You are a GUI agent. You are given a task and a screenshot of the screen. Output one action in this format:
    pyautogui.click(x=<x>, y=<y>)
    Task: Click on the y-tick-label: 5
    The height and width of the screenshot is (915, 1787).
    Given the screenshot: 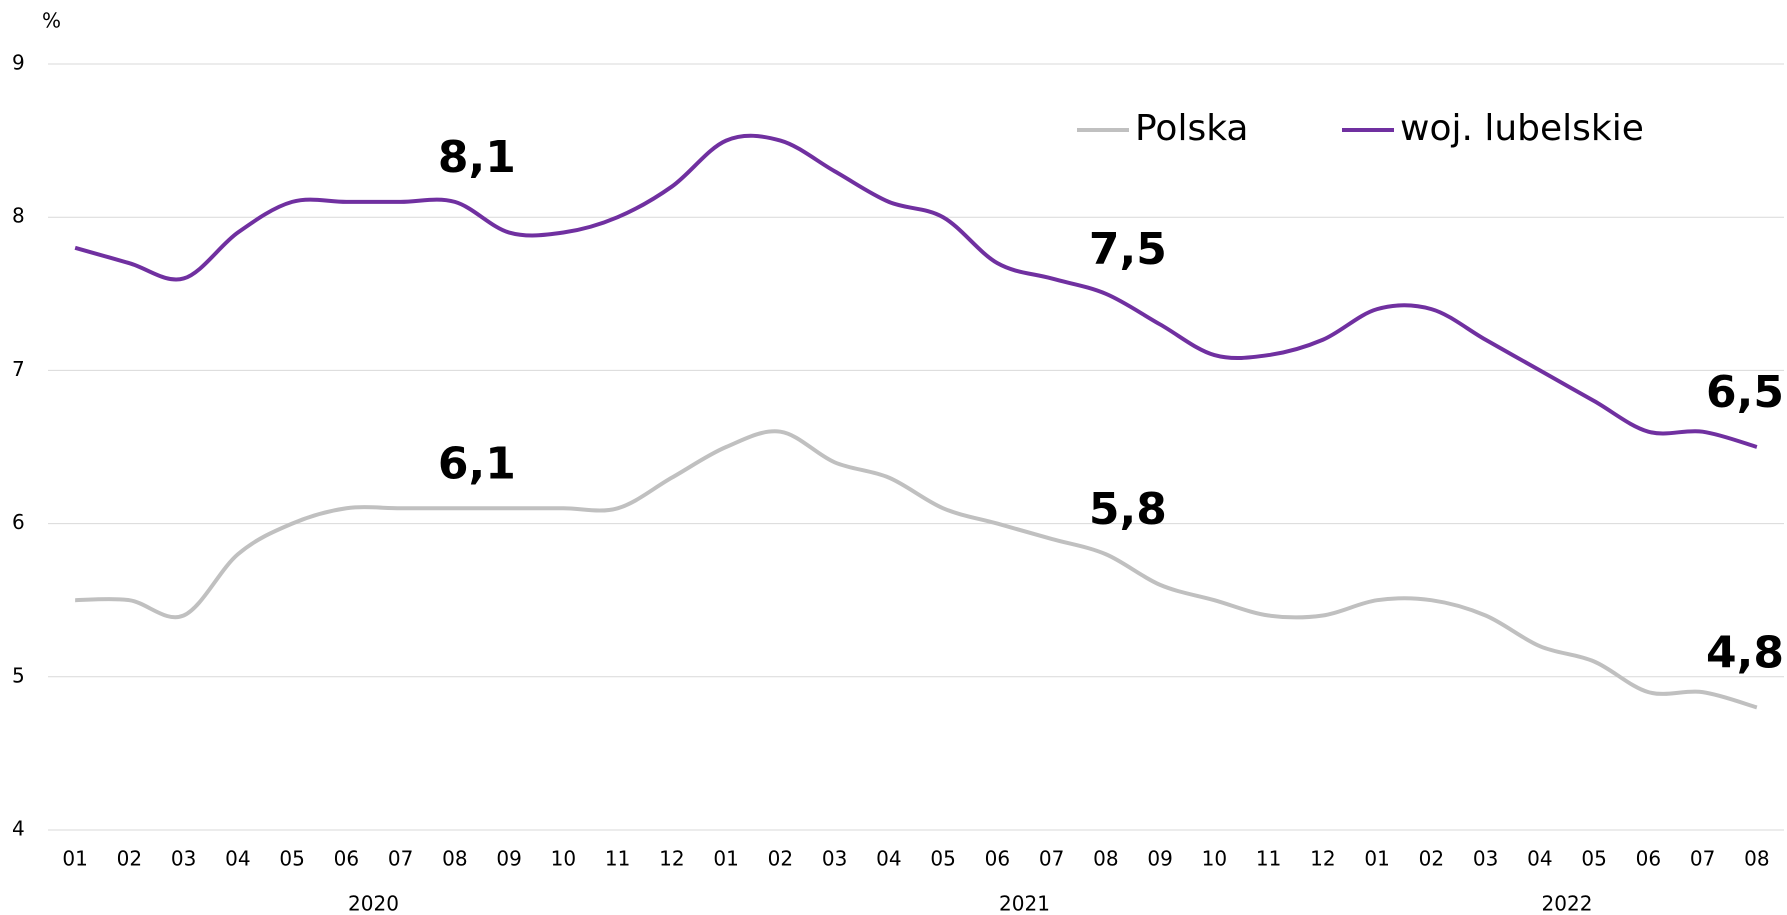 What is the action you would take?
    pyautogui.click(x=18, y=675)
    